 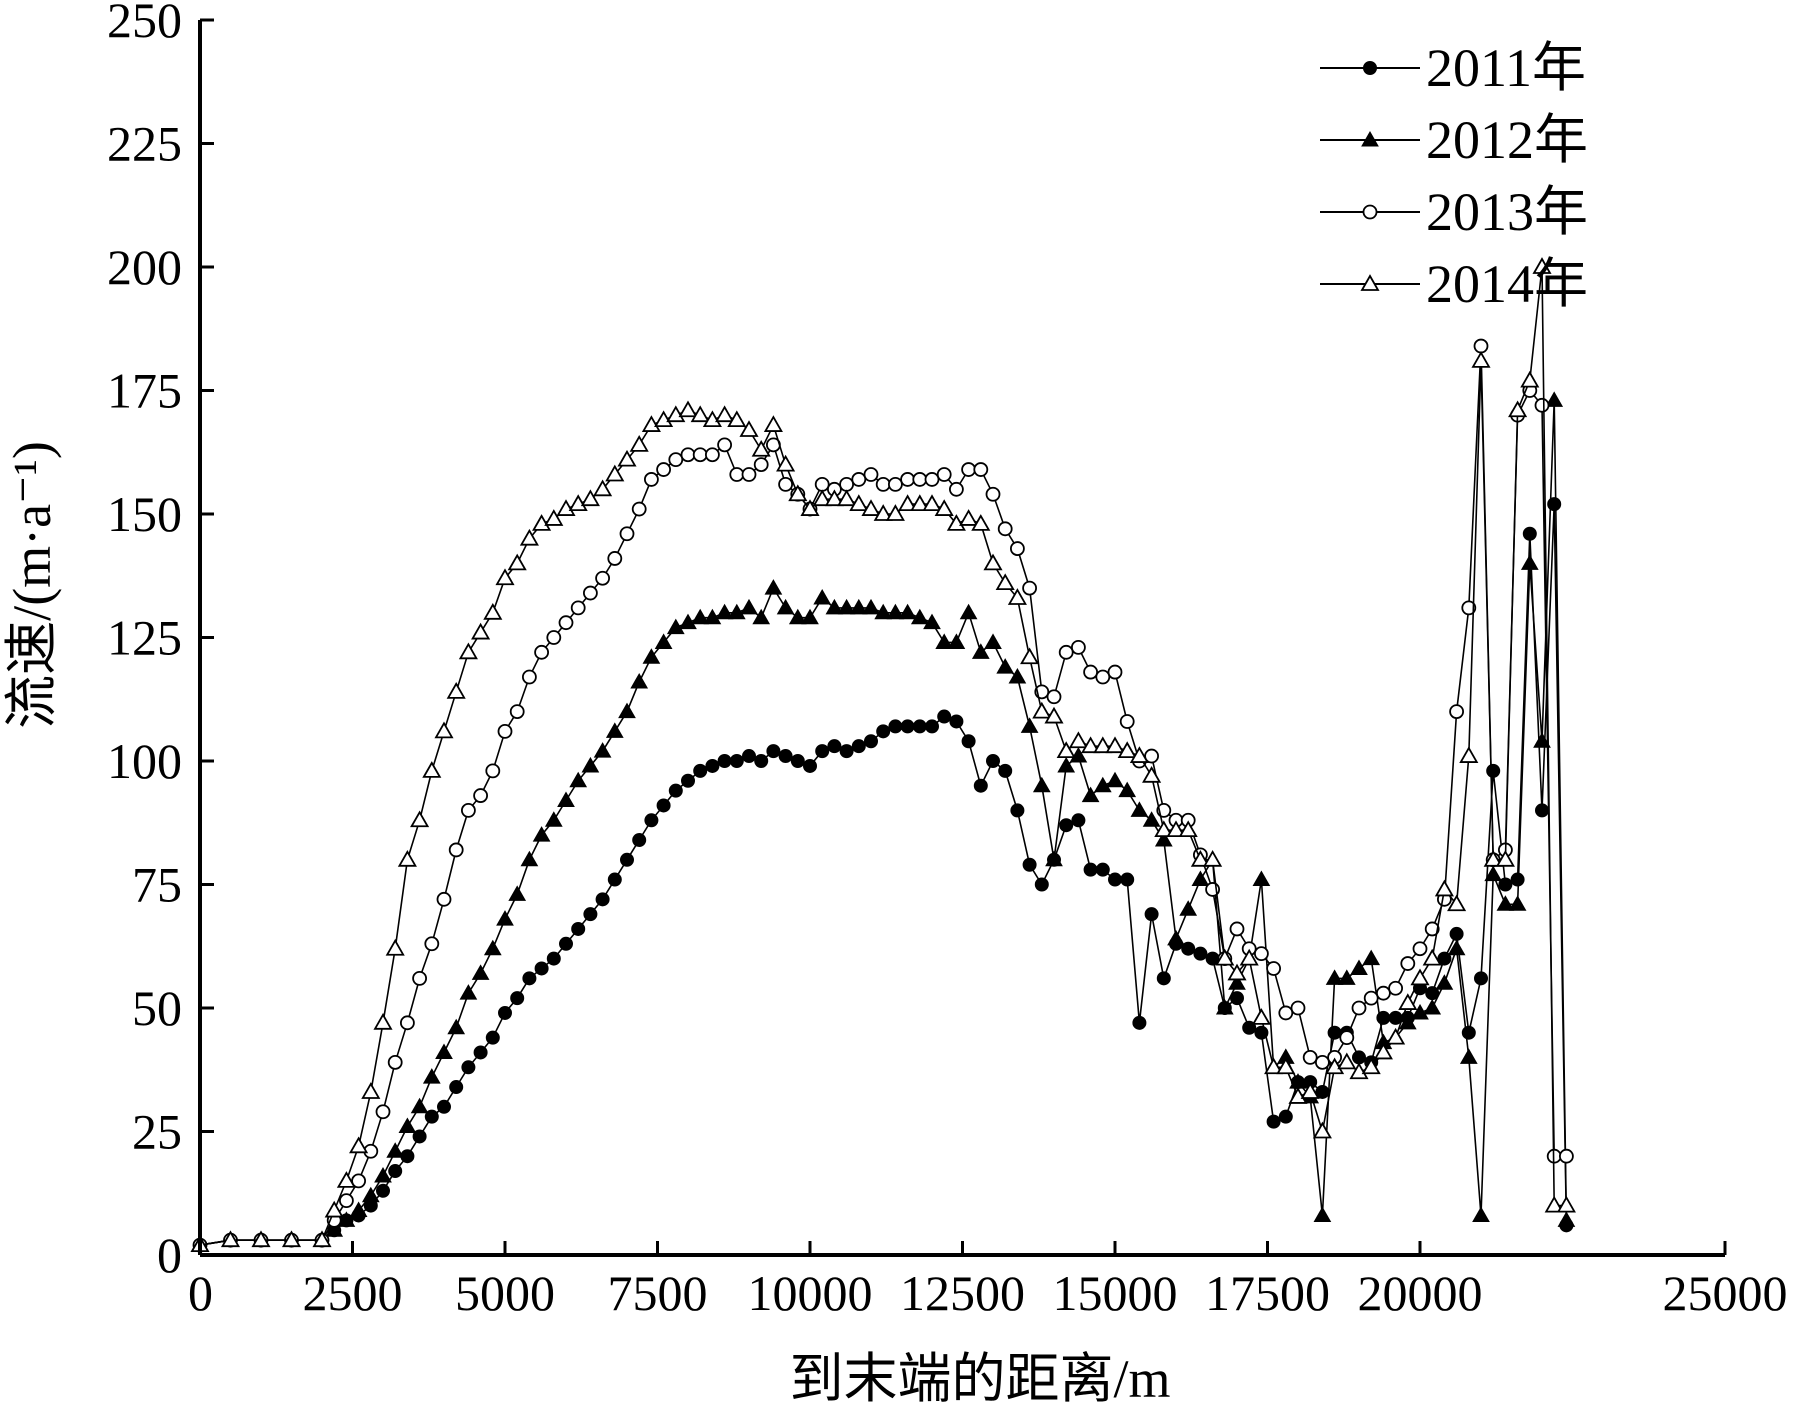 What do you see at coordinates (144, 761) in the screenshot?
I see `y-tick-label: 100` at bounding box center [144, 761].